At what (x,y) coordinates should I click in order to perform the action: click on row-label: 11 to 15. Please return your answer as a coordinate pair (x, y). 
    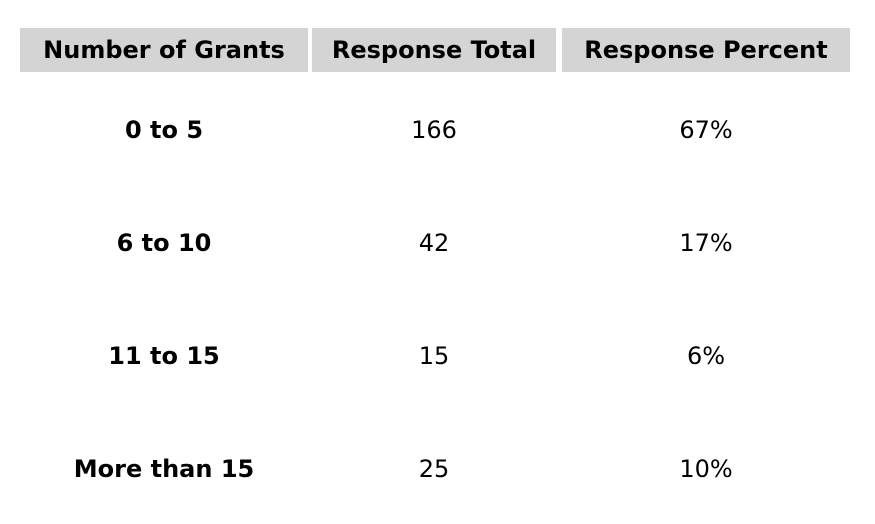
    Looking at the image, I should click on (164, 356).